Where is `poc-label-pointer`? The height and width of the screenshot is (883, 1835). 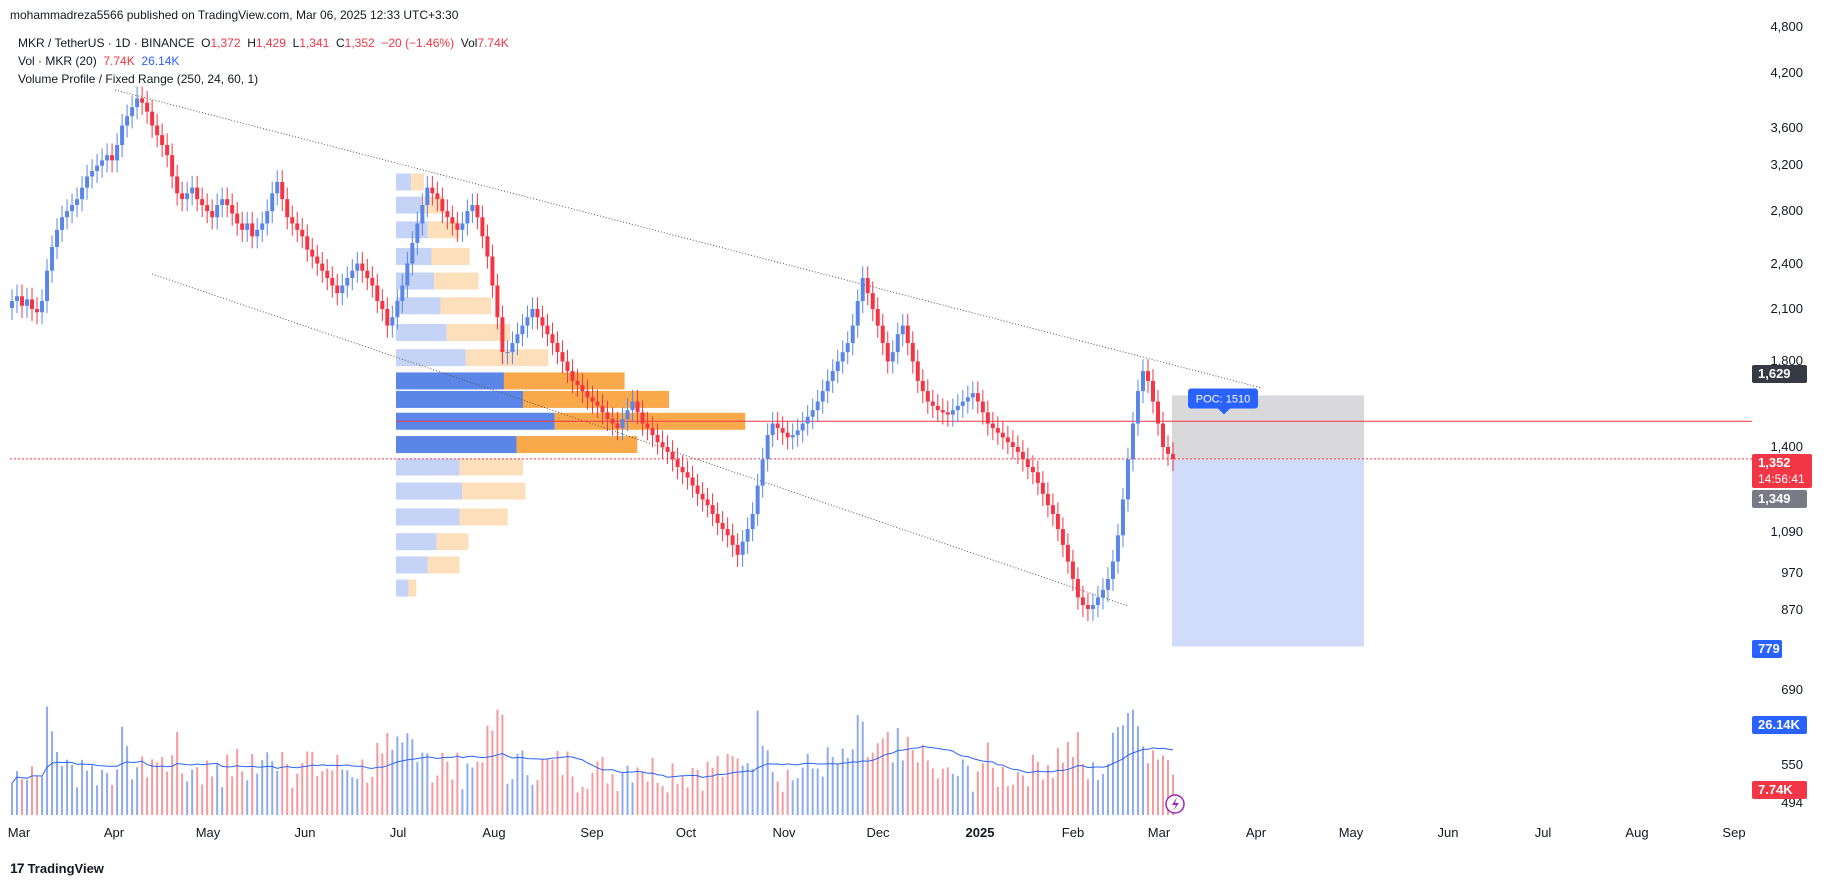
poc-label-pointer is located at coordinates (1224, 411).